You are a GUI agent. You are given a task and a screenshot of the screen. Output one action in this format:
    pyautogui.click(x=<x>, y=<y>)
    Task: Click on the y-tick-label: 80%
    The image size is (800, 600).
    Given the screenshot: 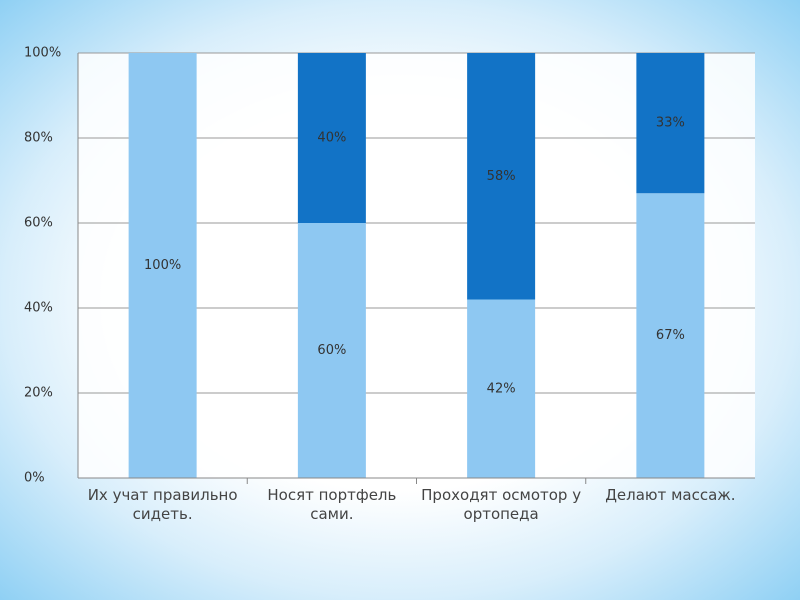 What is the action you would take?
    pyautogui.click(x=38, y=138)
    